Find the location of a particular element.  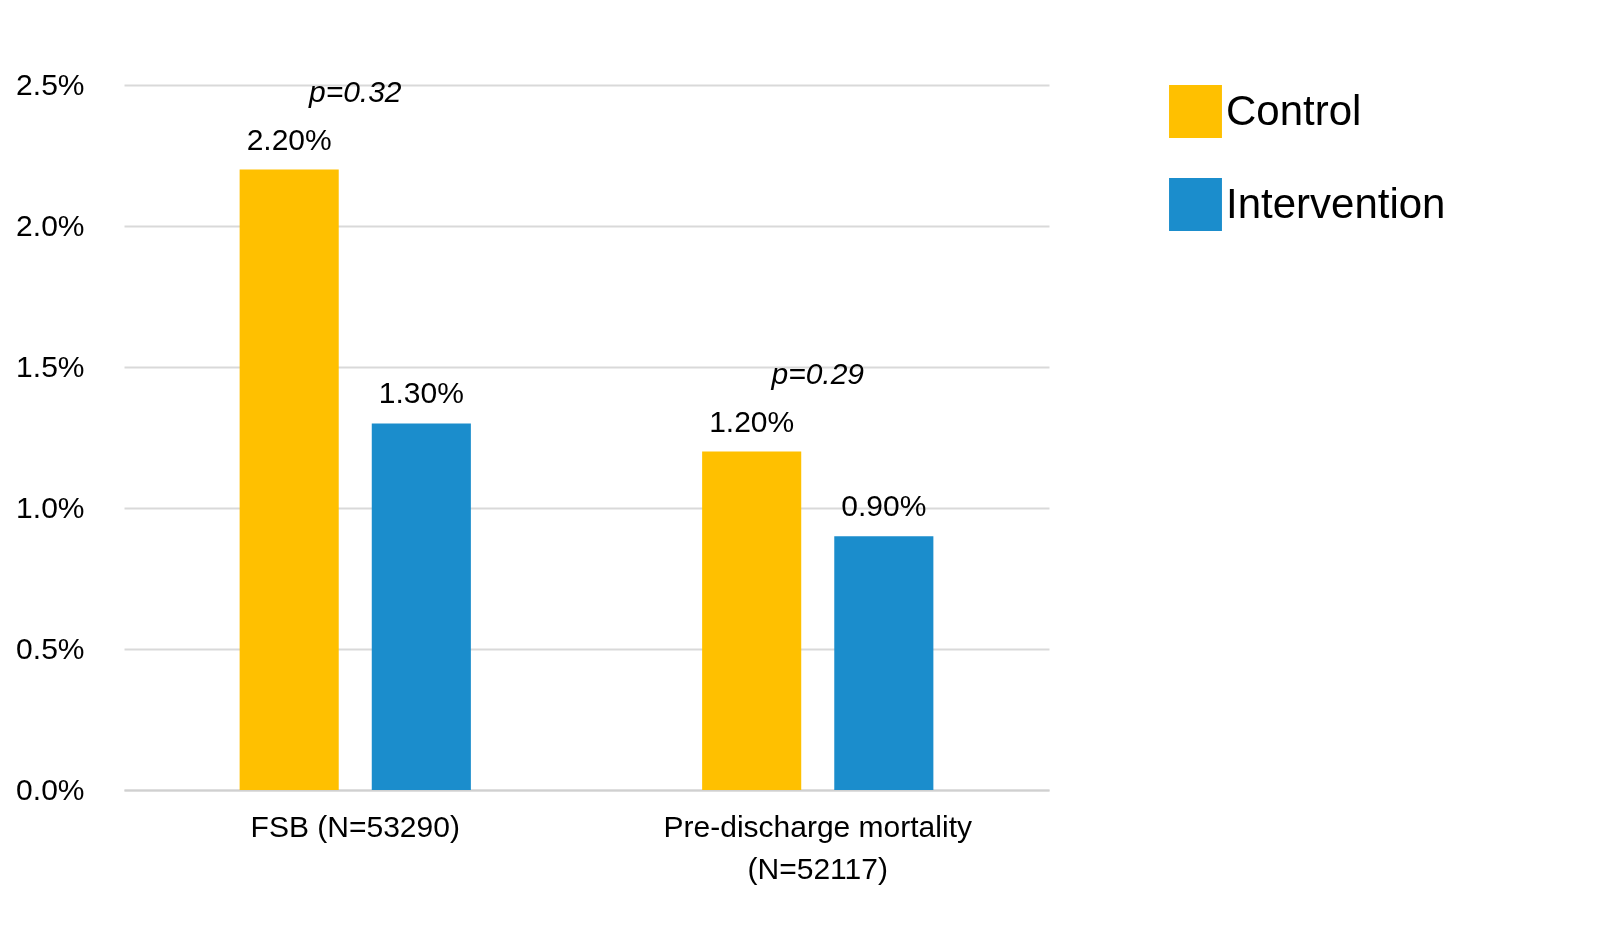

y-tick-label: 2.5% is located at coordinates (50, 84).